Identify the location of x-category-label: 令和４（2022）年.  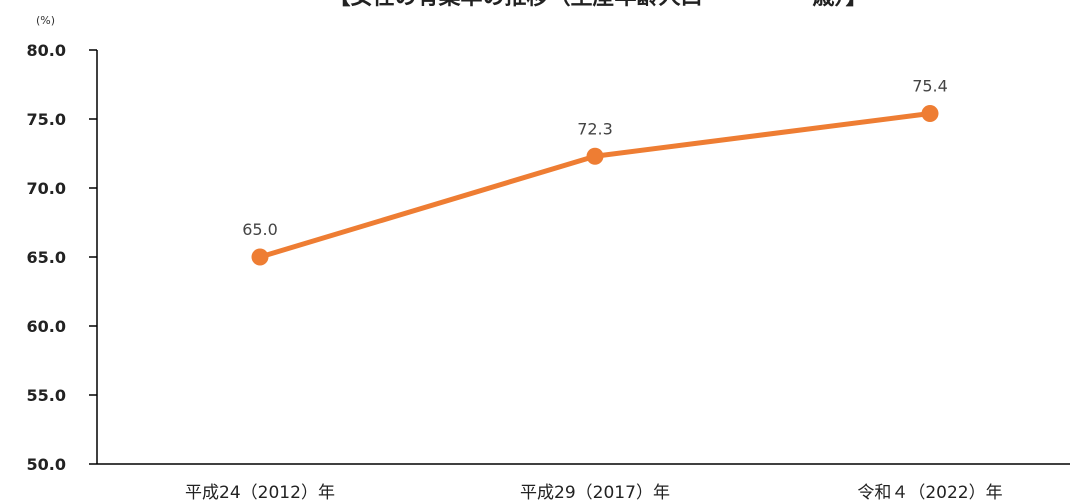
(929, 493).